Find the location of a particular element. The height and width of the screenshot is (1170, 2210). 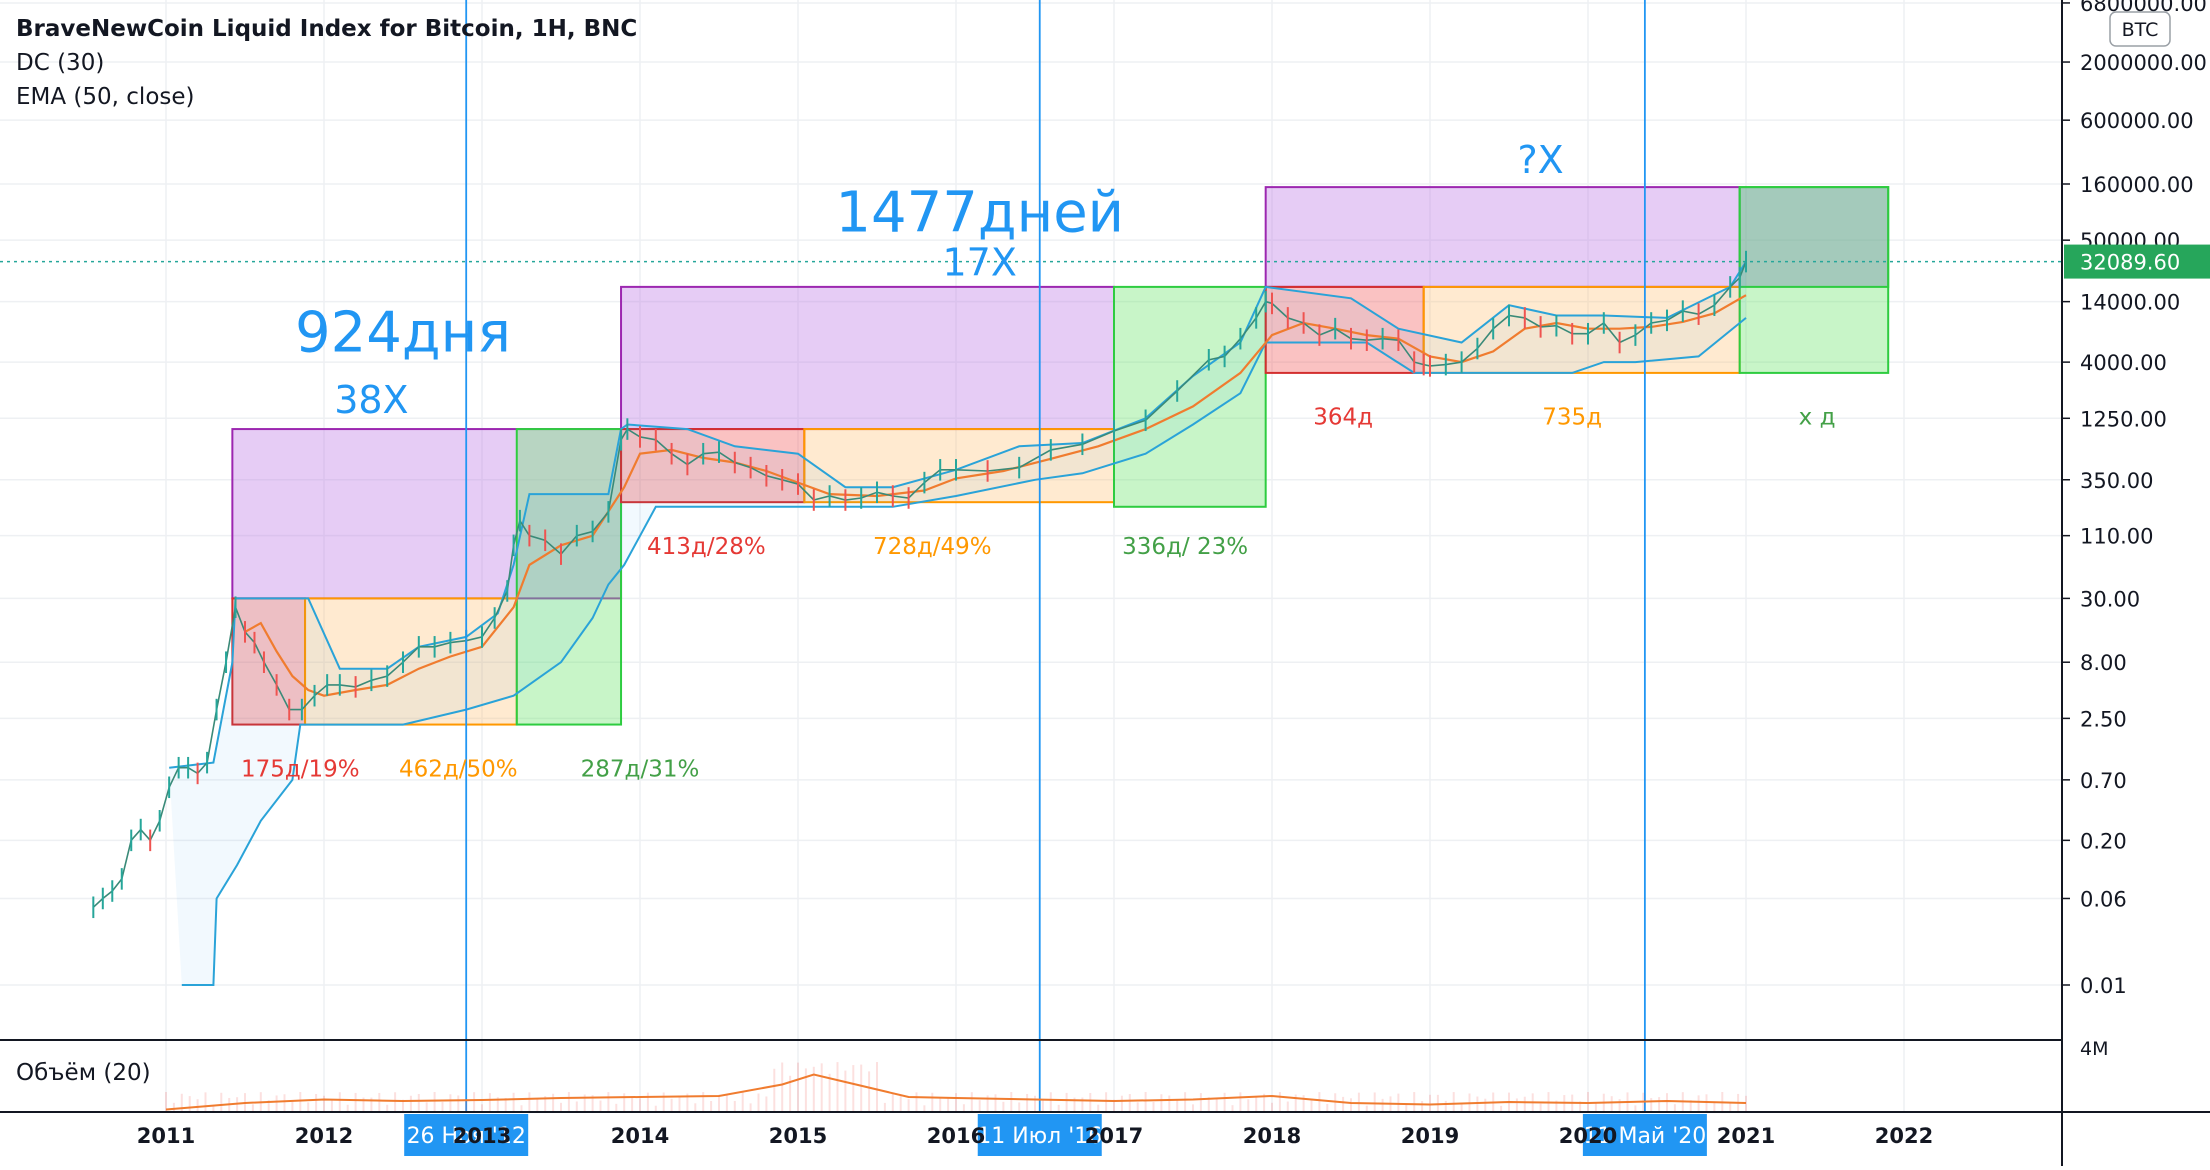

currency-badge is located at coordinates (2140, 29).